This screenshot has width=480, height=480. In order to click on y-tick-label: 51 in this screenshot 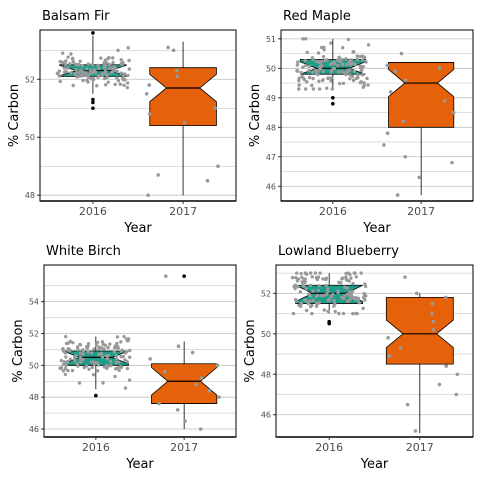, I will do `click(271, 39)`.